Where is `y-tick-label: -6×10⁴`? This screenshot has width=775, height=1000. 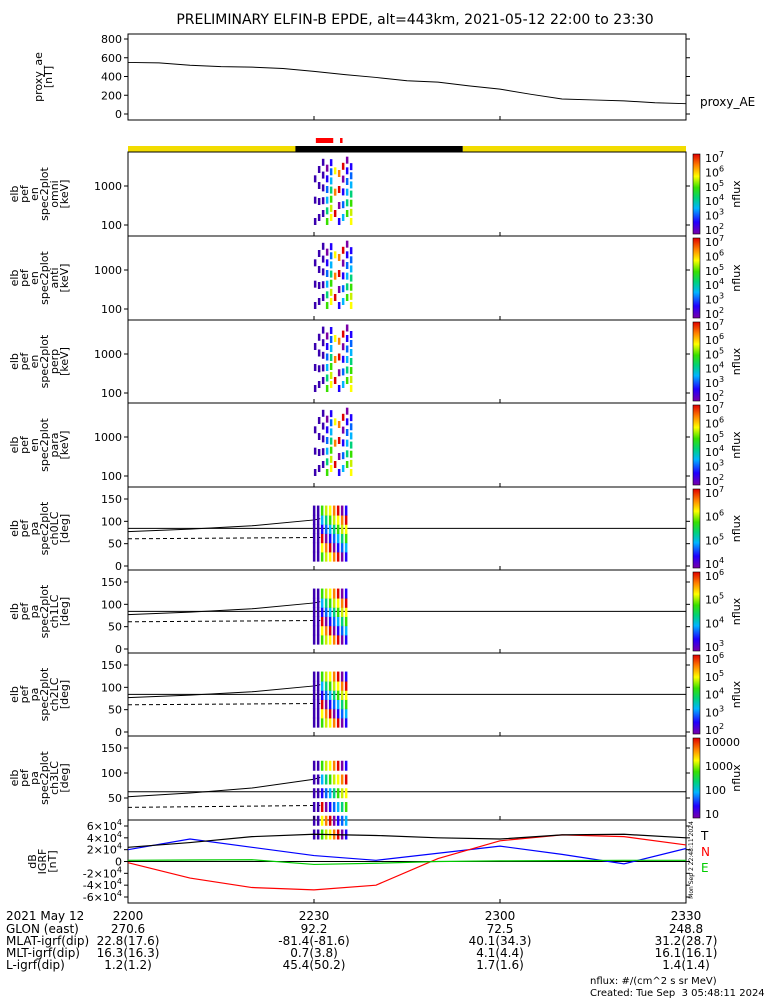
y-tick-label: -6×10⁴ is located at coordinates (102, 896).